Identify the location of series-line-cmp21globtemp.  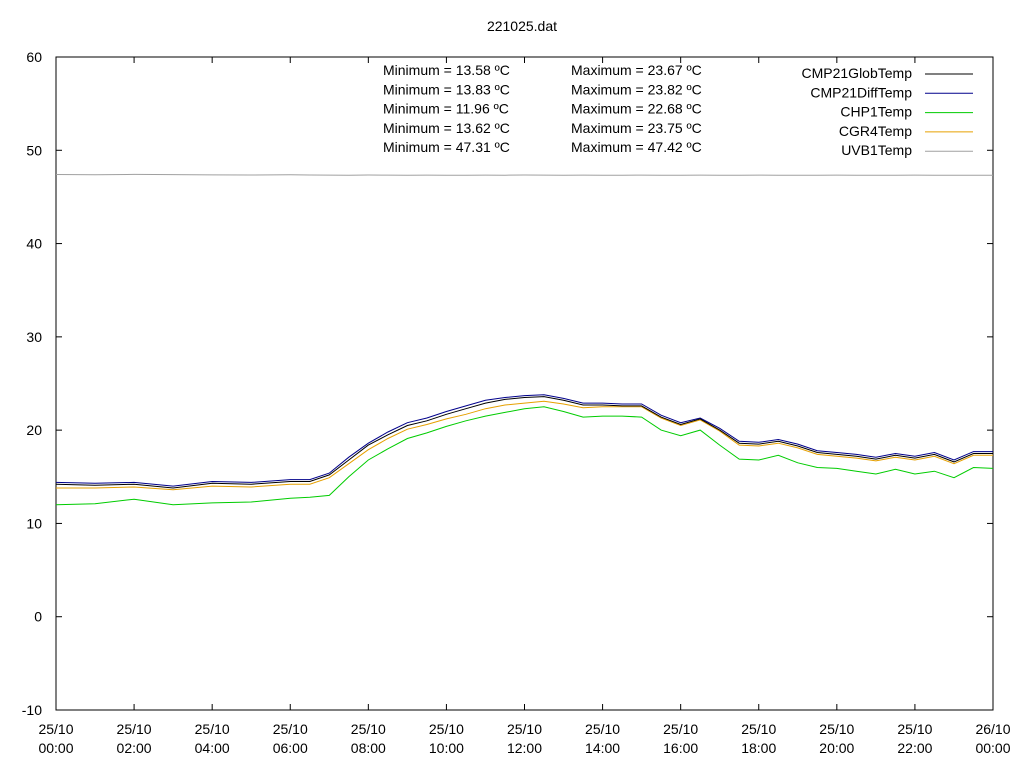
(524, 442).